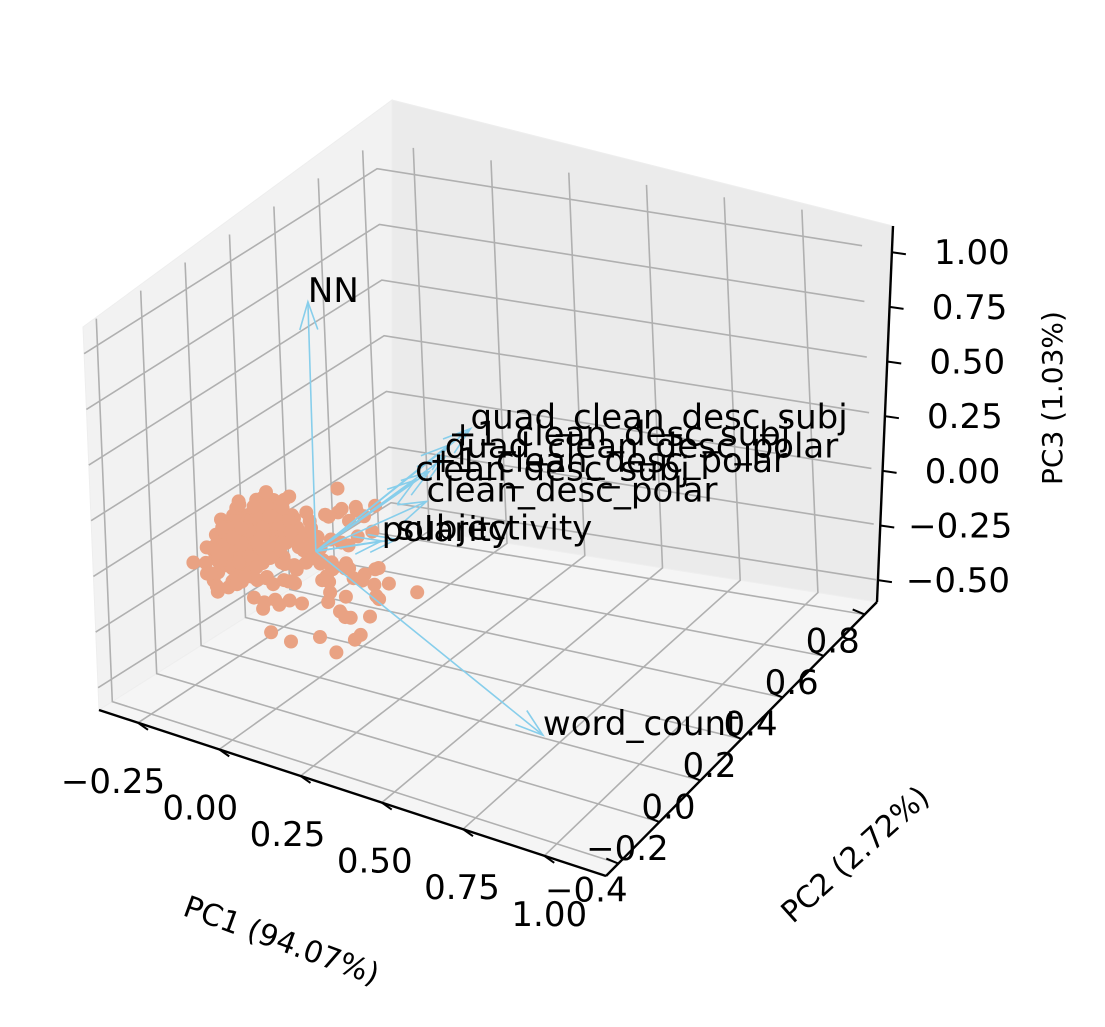 Image resolution: width=1105 pixels, height=1027 pixels. What do you see at coordinates (200, 808) in the screenshot?
I see `x-tick-label: 0.00` at bounding box center [200, 808].